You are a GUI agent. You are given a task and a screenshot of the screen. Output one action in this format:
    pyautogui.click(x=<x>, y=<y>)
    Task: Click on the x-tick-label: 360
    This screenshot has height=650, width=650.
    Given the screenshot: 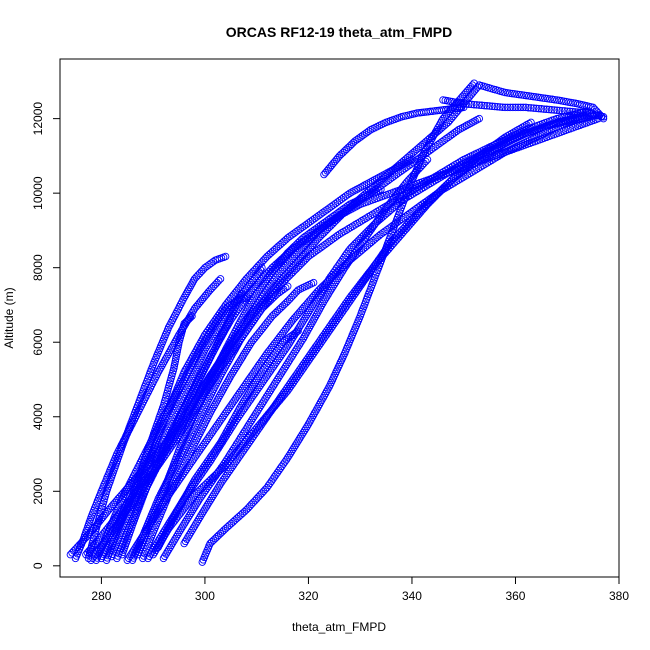 What is the action you would take?
    pyautogui.click(x=515, y=596)
    